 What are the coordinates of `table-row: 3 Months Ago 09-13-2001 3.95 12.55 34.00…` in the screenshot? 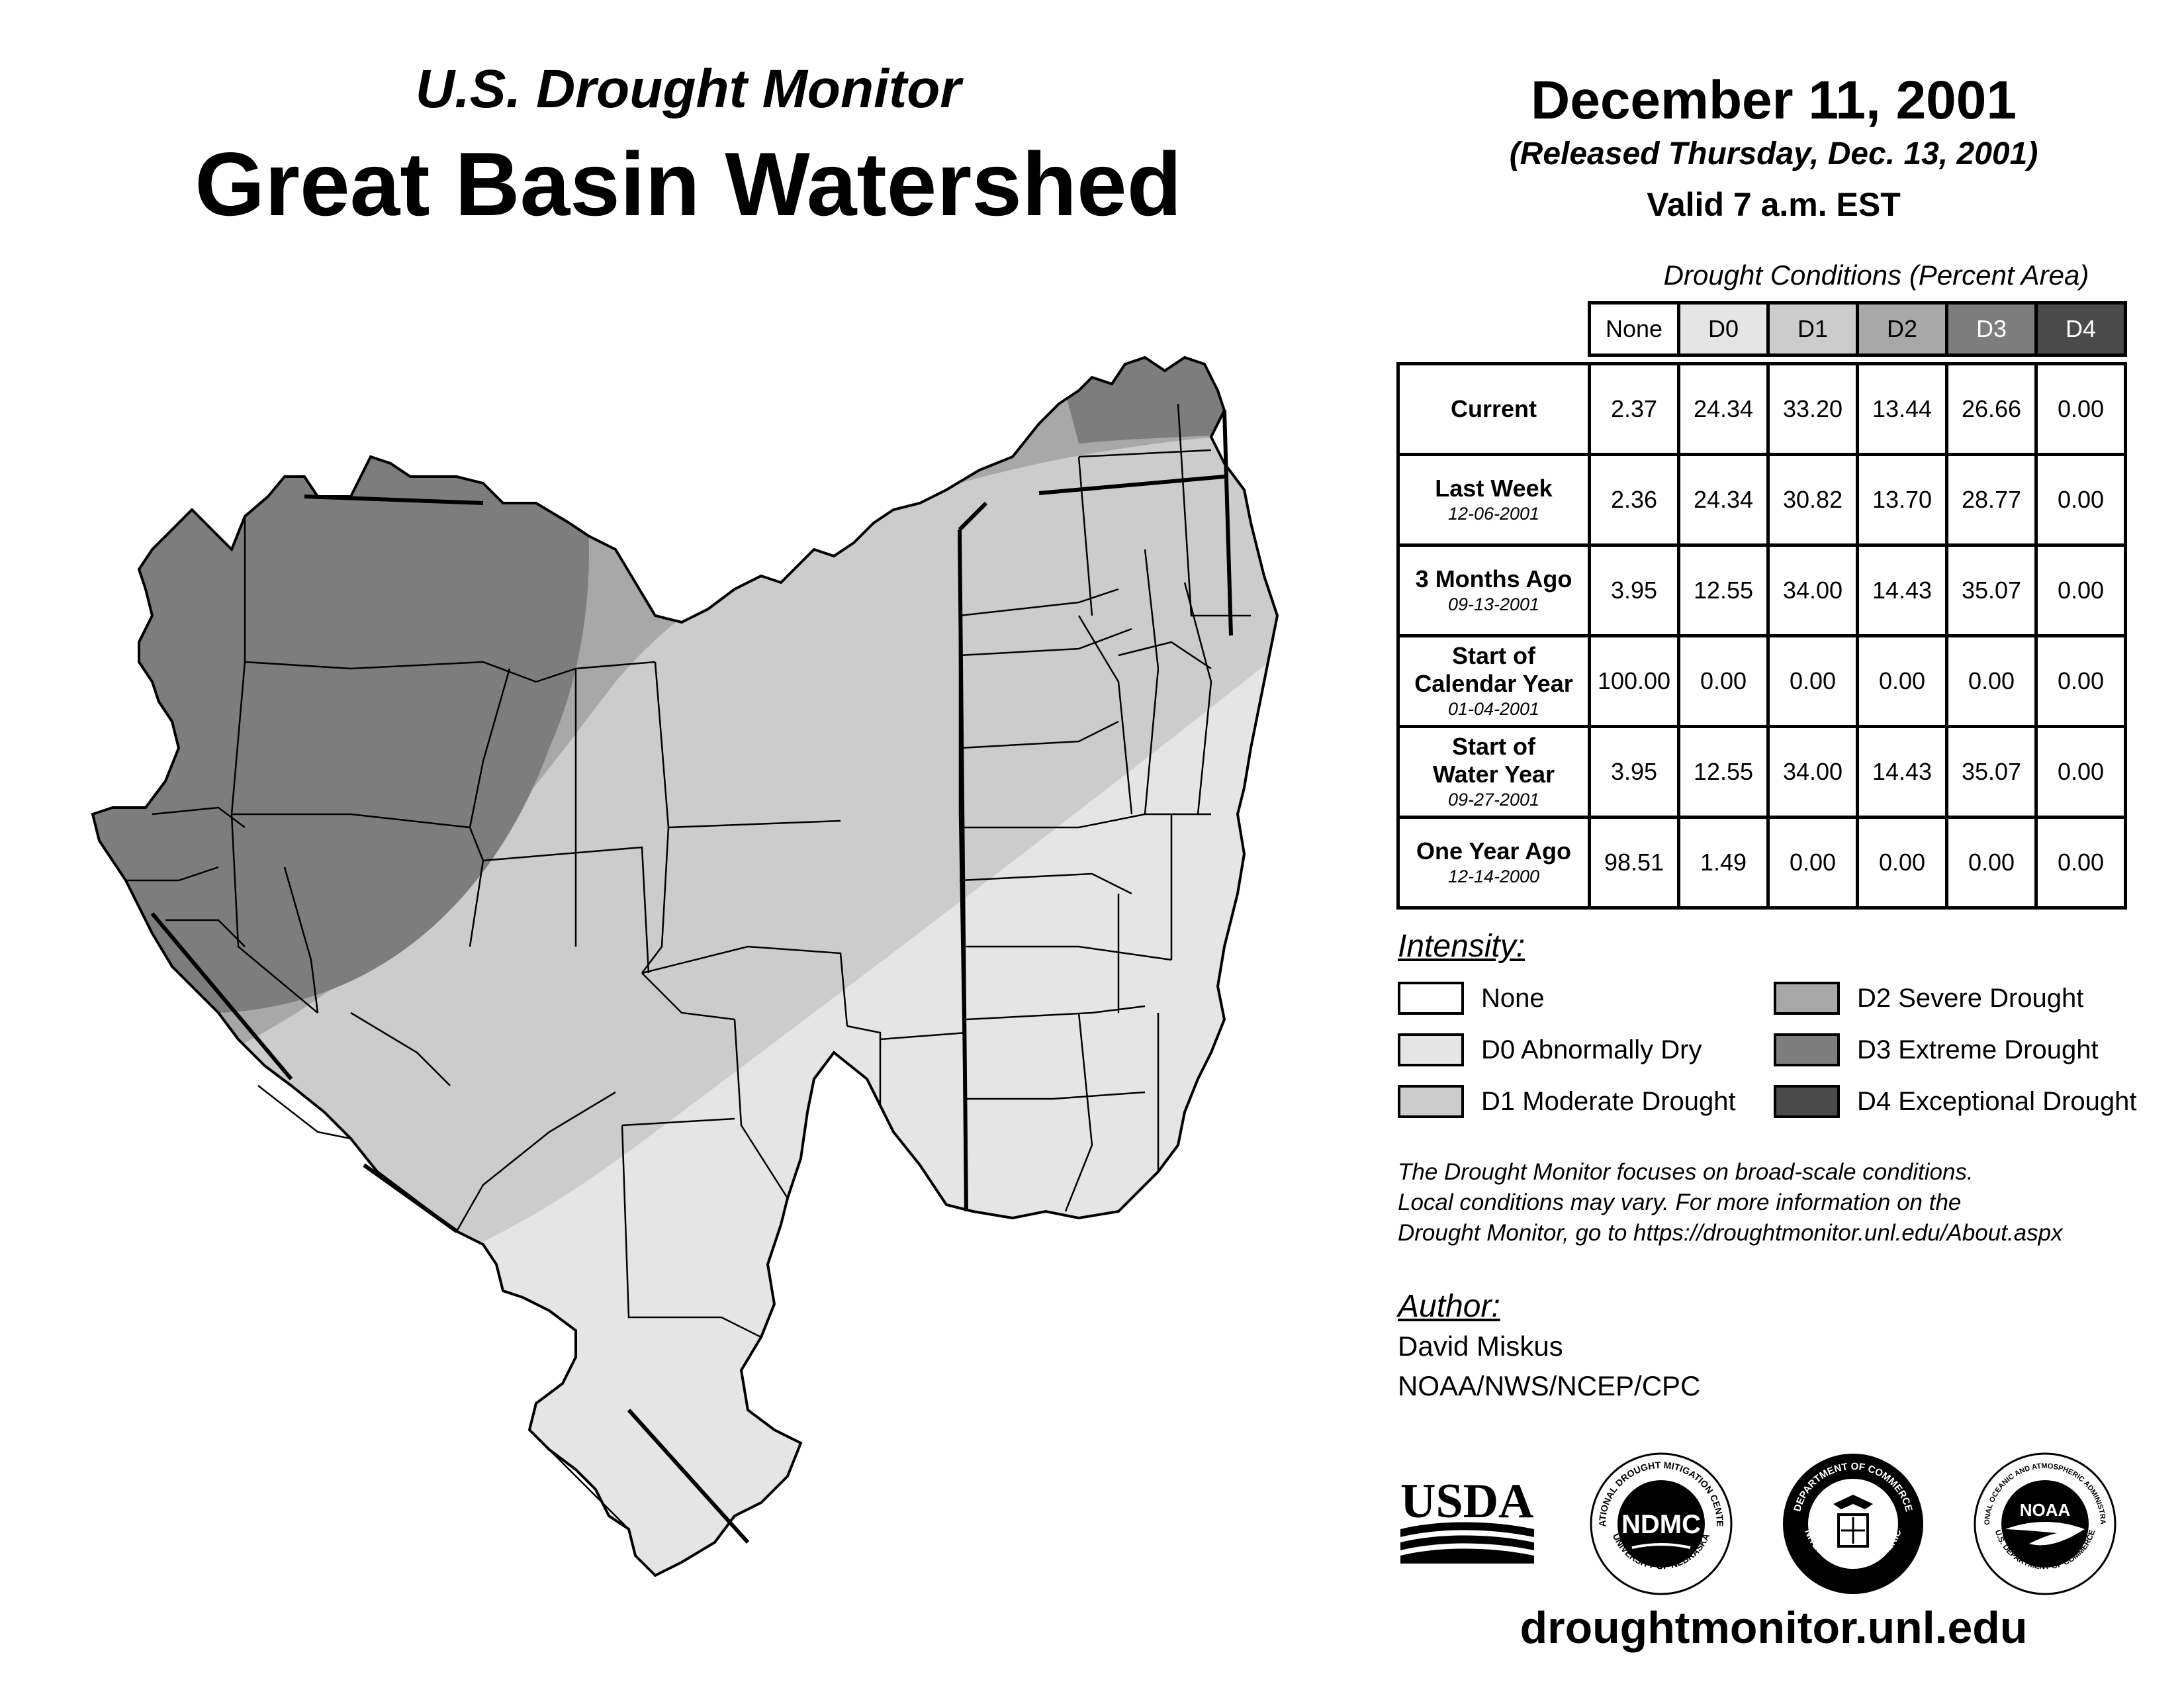 It's located at (1761, 590).